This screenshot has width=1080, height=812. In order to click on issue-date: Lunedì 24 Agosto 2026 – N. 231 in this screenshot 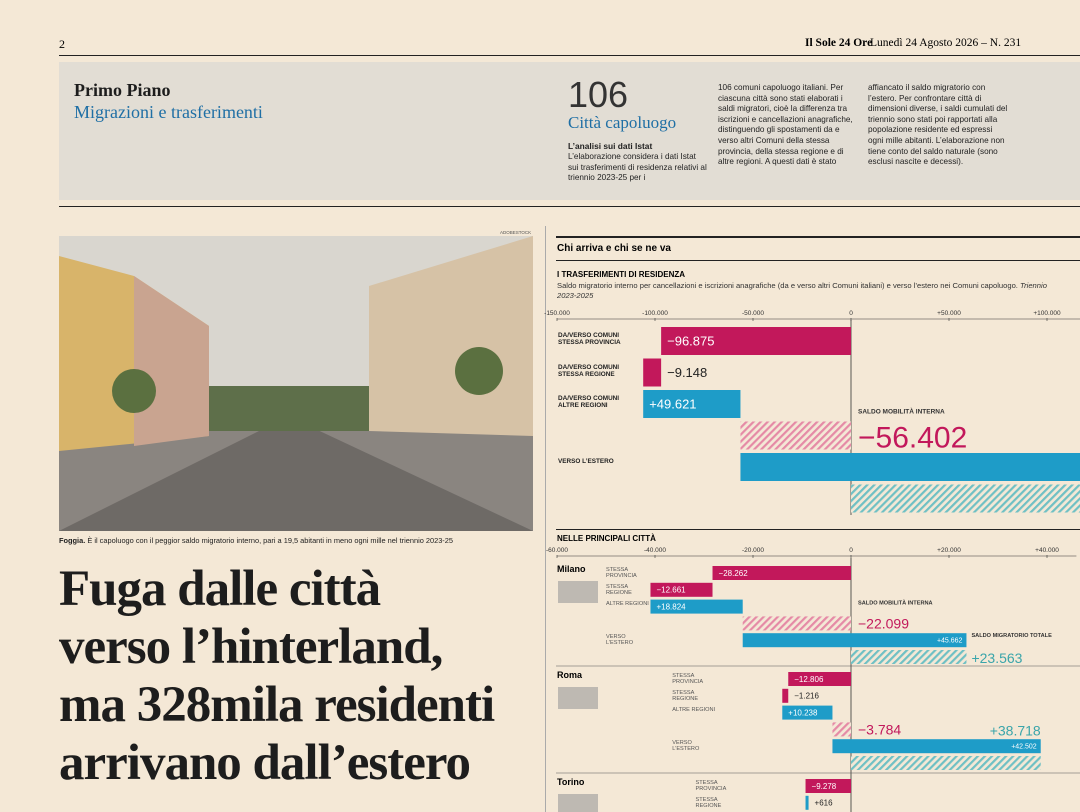, I will do `click(946, 43)`.